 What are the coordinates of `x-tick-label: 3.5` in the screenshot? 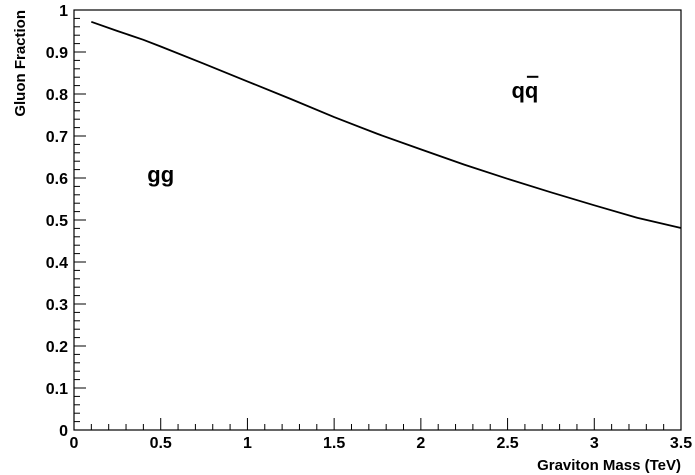 It's located at (681, 443).